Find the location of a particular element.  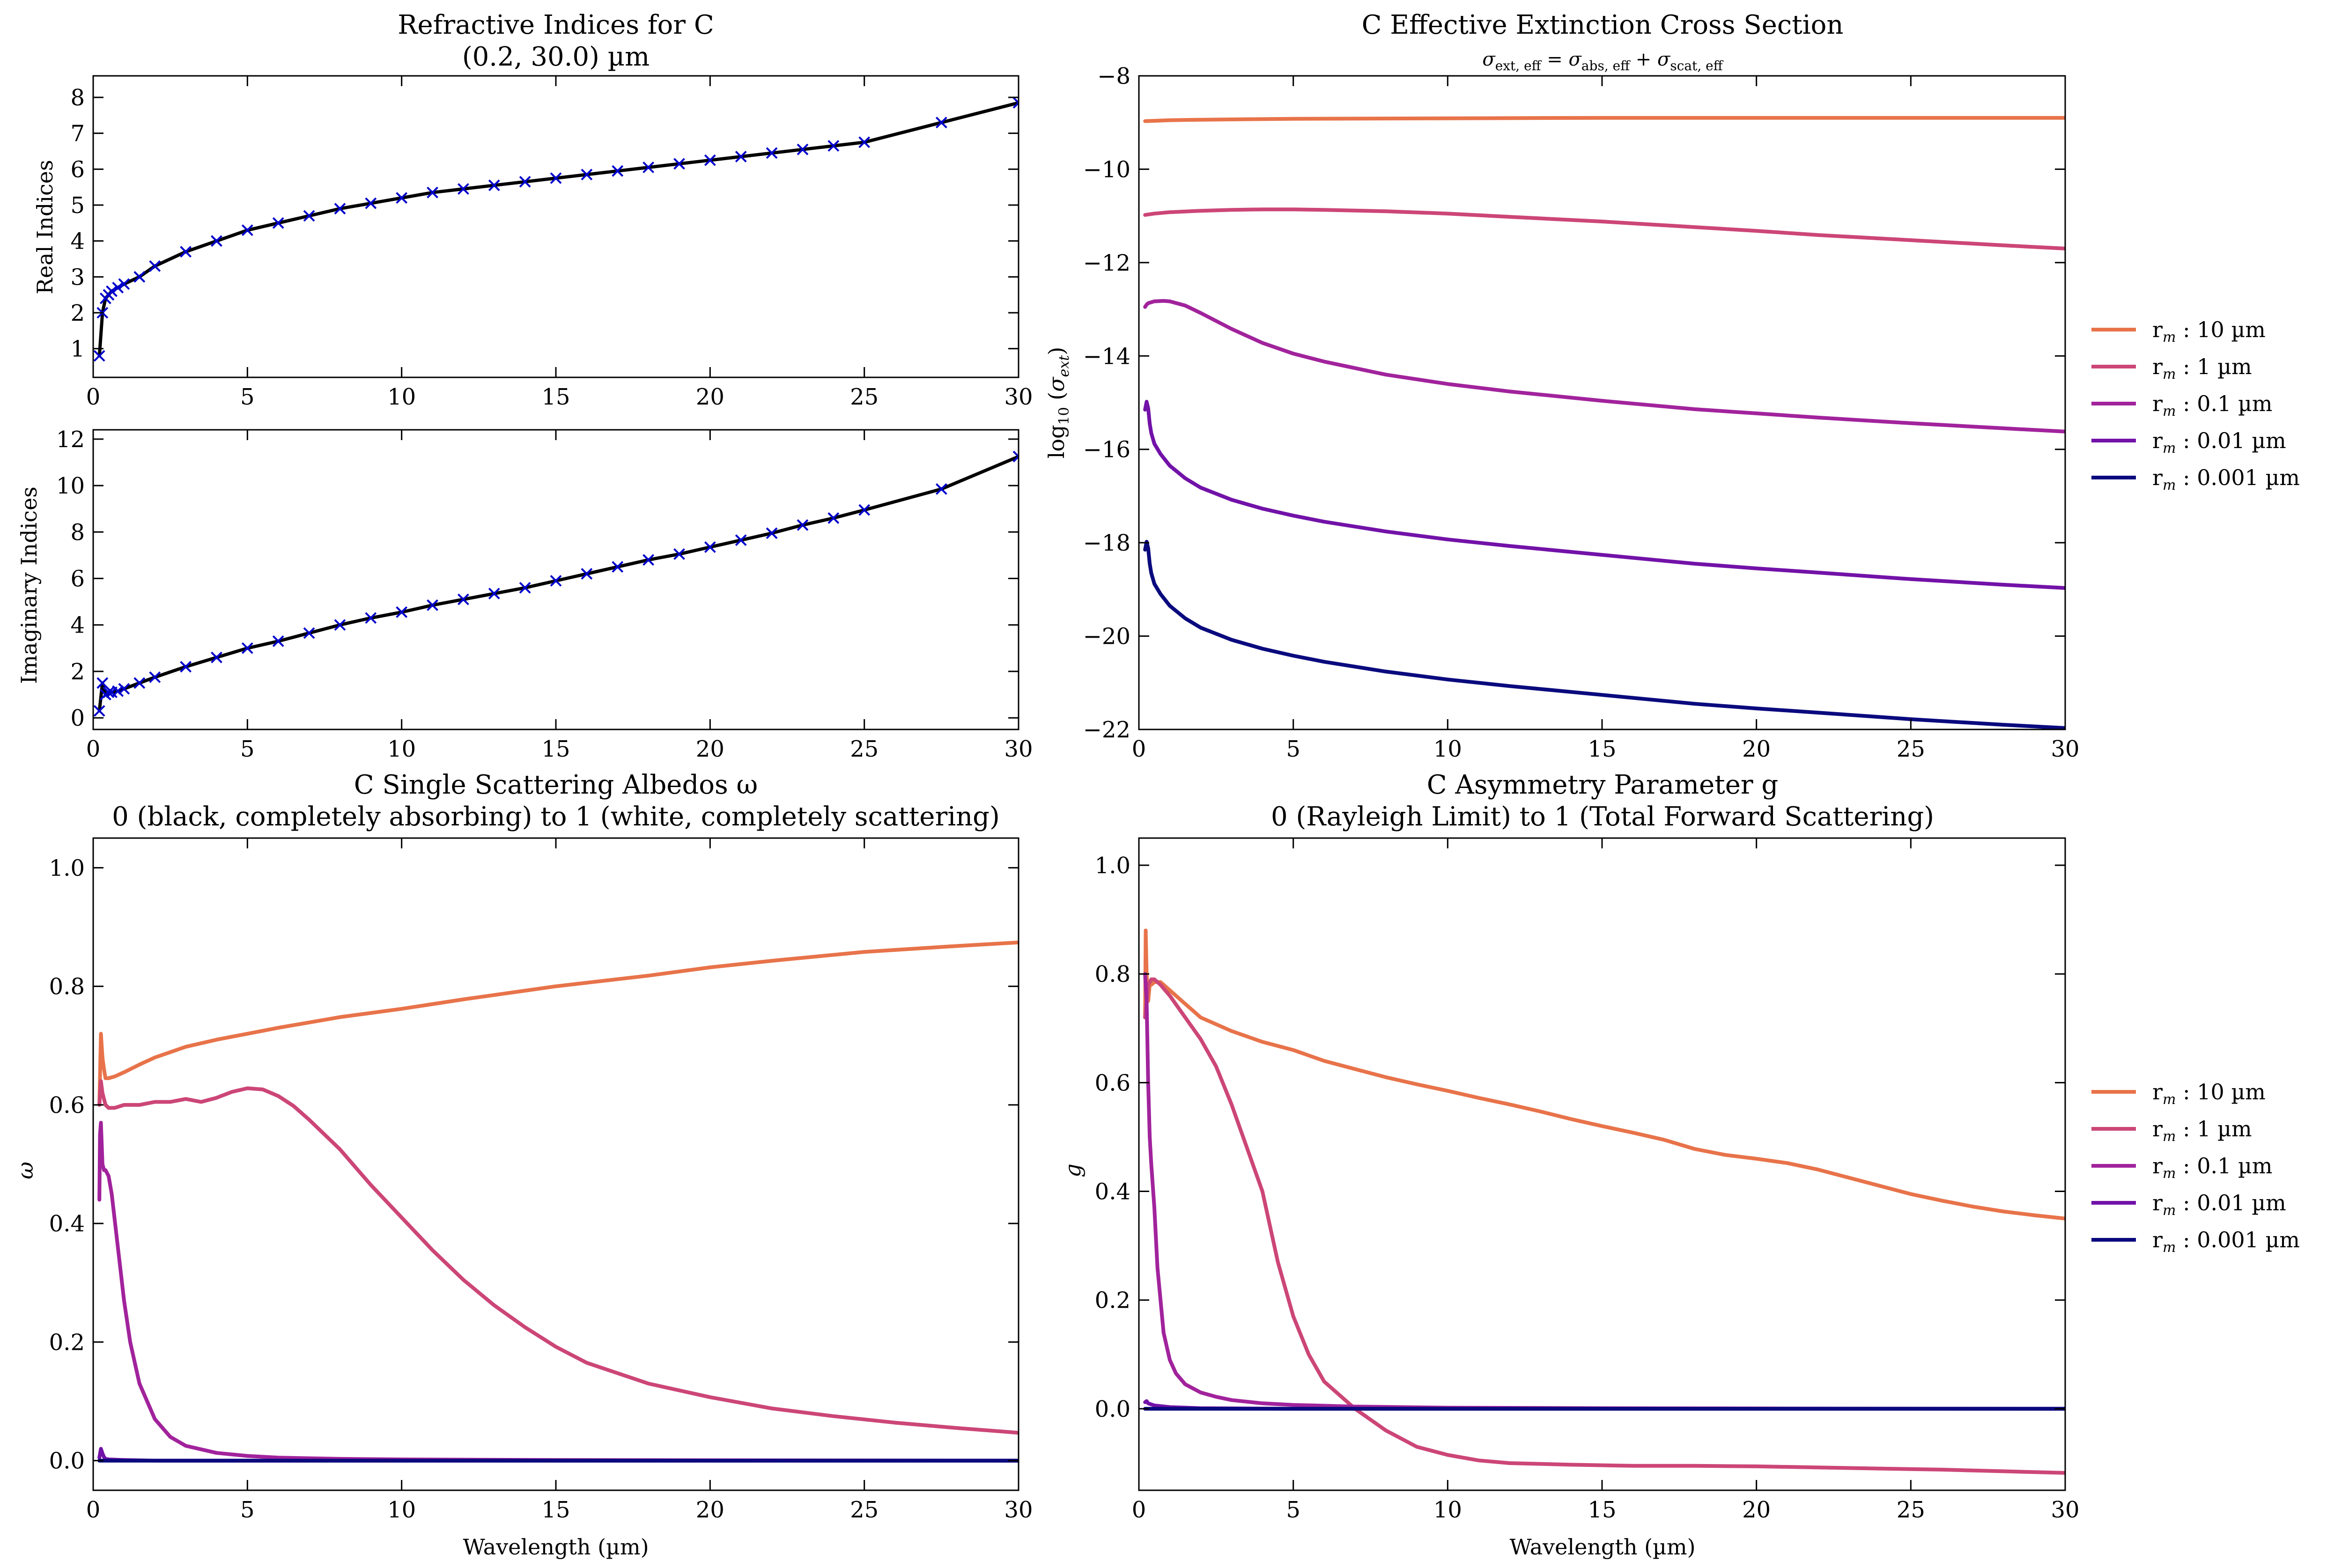

real-xtick-label: 30 is located at coordinates (1019, 397).